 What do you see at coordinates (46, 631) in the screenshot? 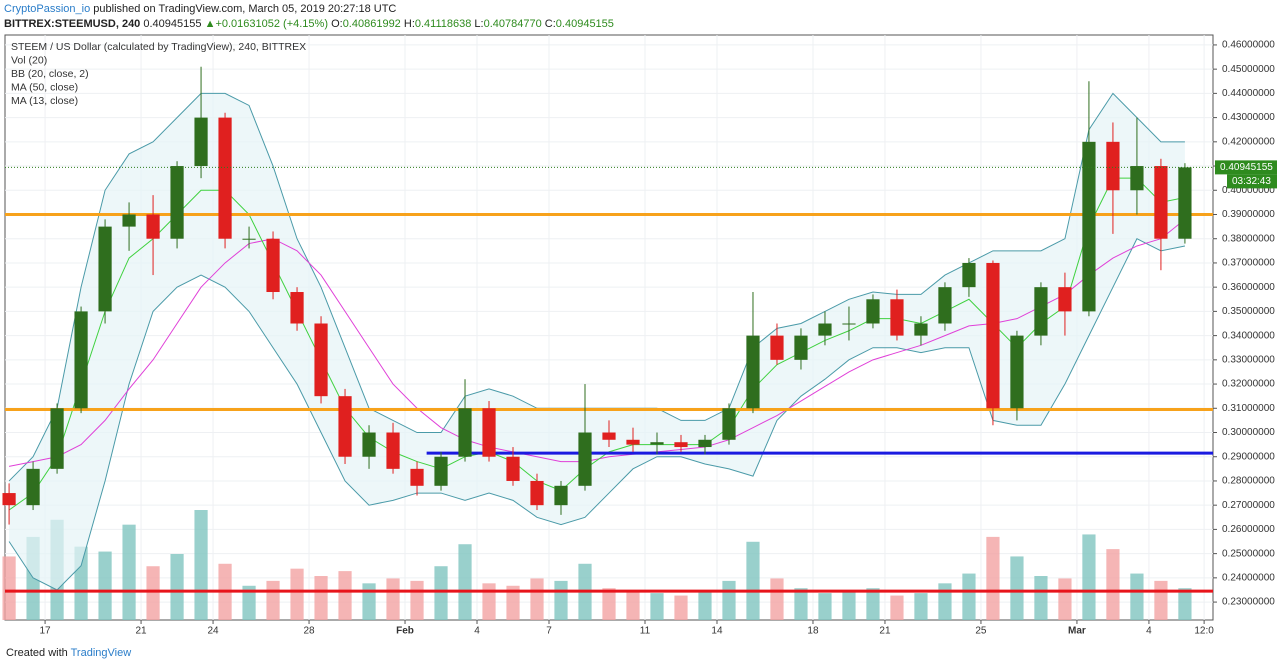
I see `x-tick-label: 17` at bounding box center [46, 631].